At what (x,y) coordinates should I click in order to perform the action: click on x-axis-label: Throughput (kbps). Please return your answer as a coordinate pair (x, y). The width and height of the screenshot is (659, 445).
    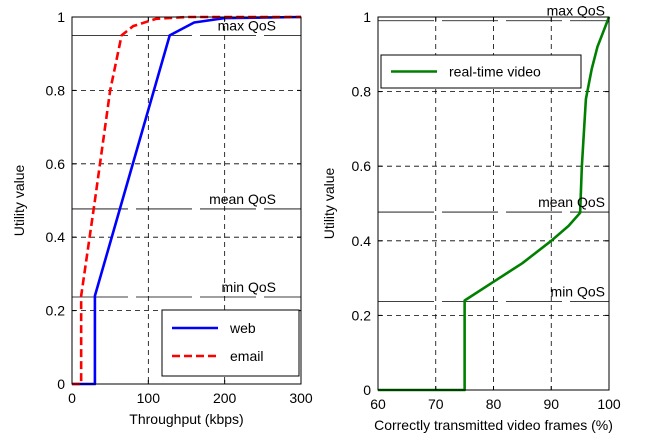
    Looking at the image, I should click on (186, 419).